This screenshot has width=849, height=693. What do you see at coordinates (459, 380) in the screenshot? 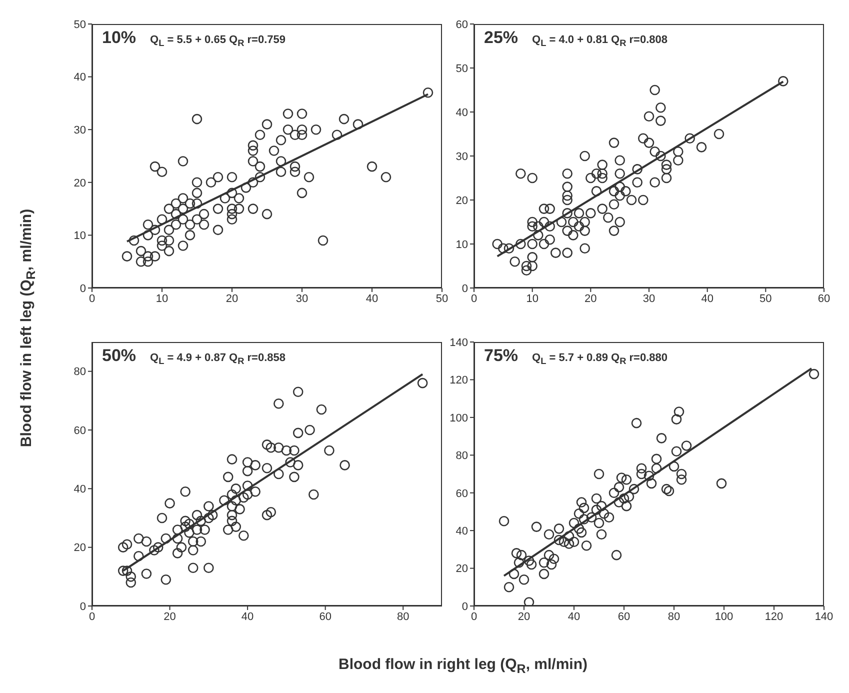
I see `y-tick-label: 120` at bounding box center [459, 380].